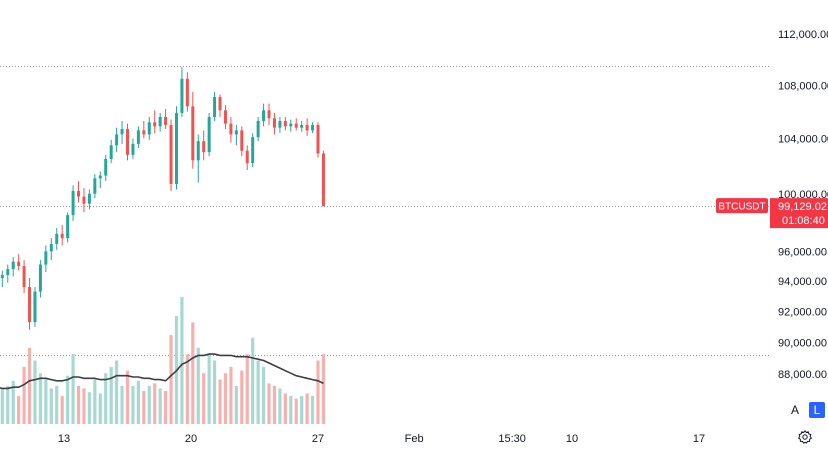 The width and height of the screenshot is (828, 449). Describe the element at coordinates (799, 213) in the screenshot. I see `price-tag` at that location.